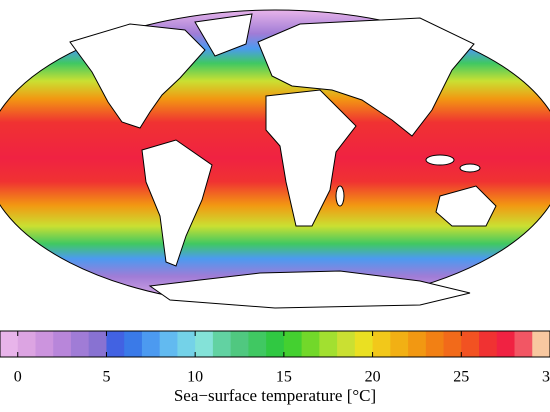 This screenshot has width=550, height=412. Describe the element at coordinates (366, 77) in the screenshot. I see `eurasia` at that location.